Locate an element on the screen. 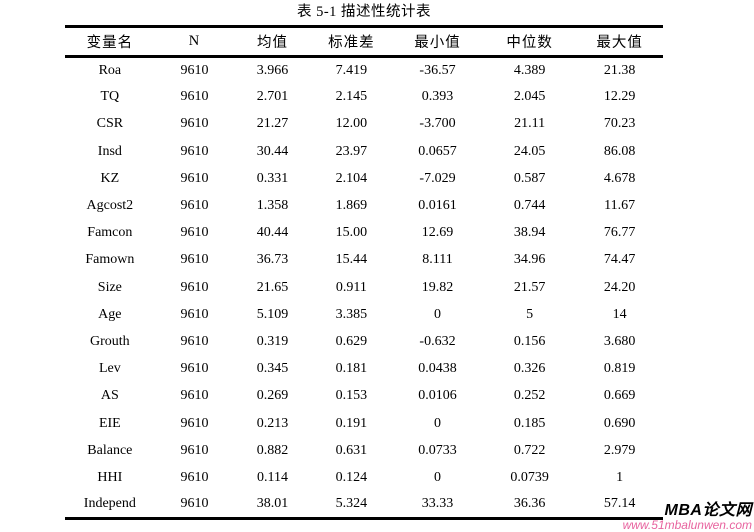  value-cell: 19.82 is located at coordinates (437, 287).